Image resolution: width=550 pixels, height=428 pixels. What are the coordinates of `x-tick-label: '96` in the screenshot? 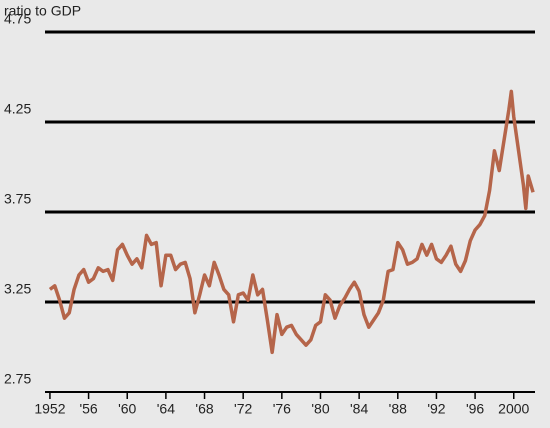 It's located at (475, 409).